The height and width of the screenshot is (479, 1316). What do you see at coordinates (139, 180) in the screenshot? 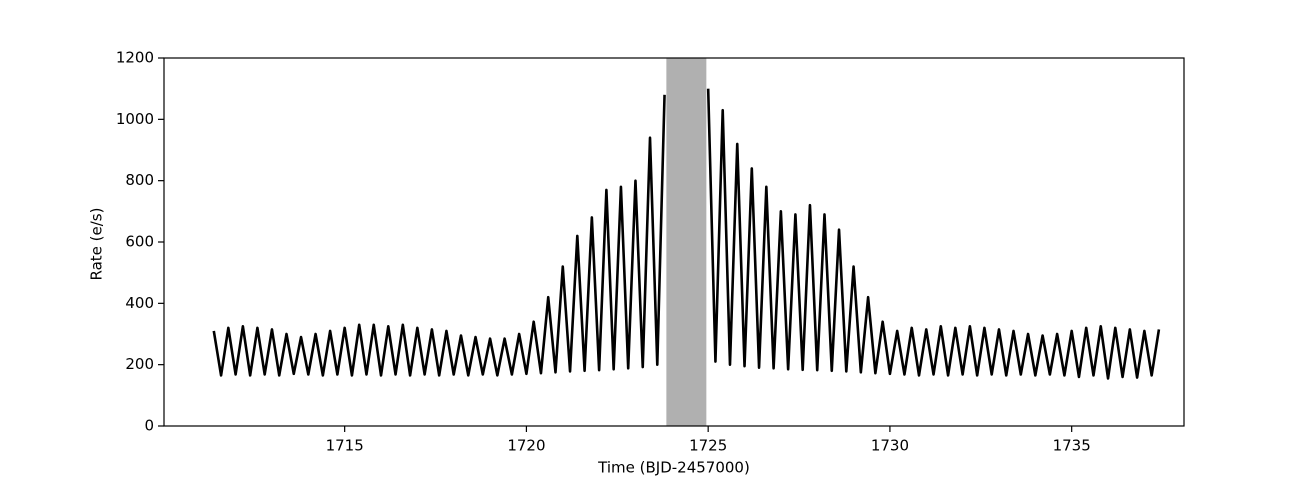
I see `y-tick-label: 800` at bounding box center [139, 180].